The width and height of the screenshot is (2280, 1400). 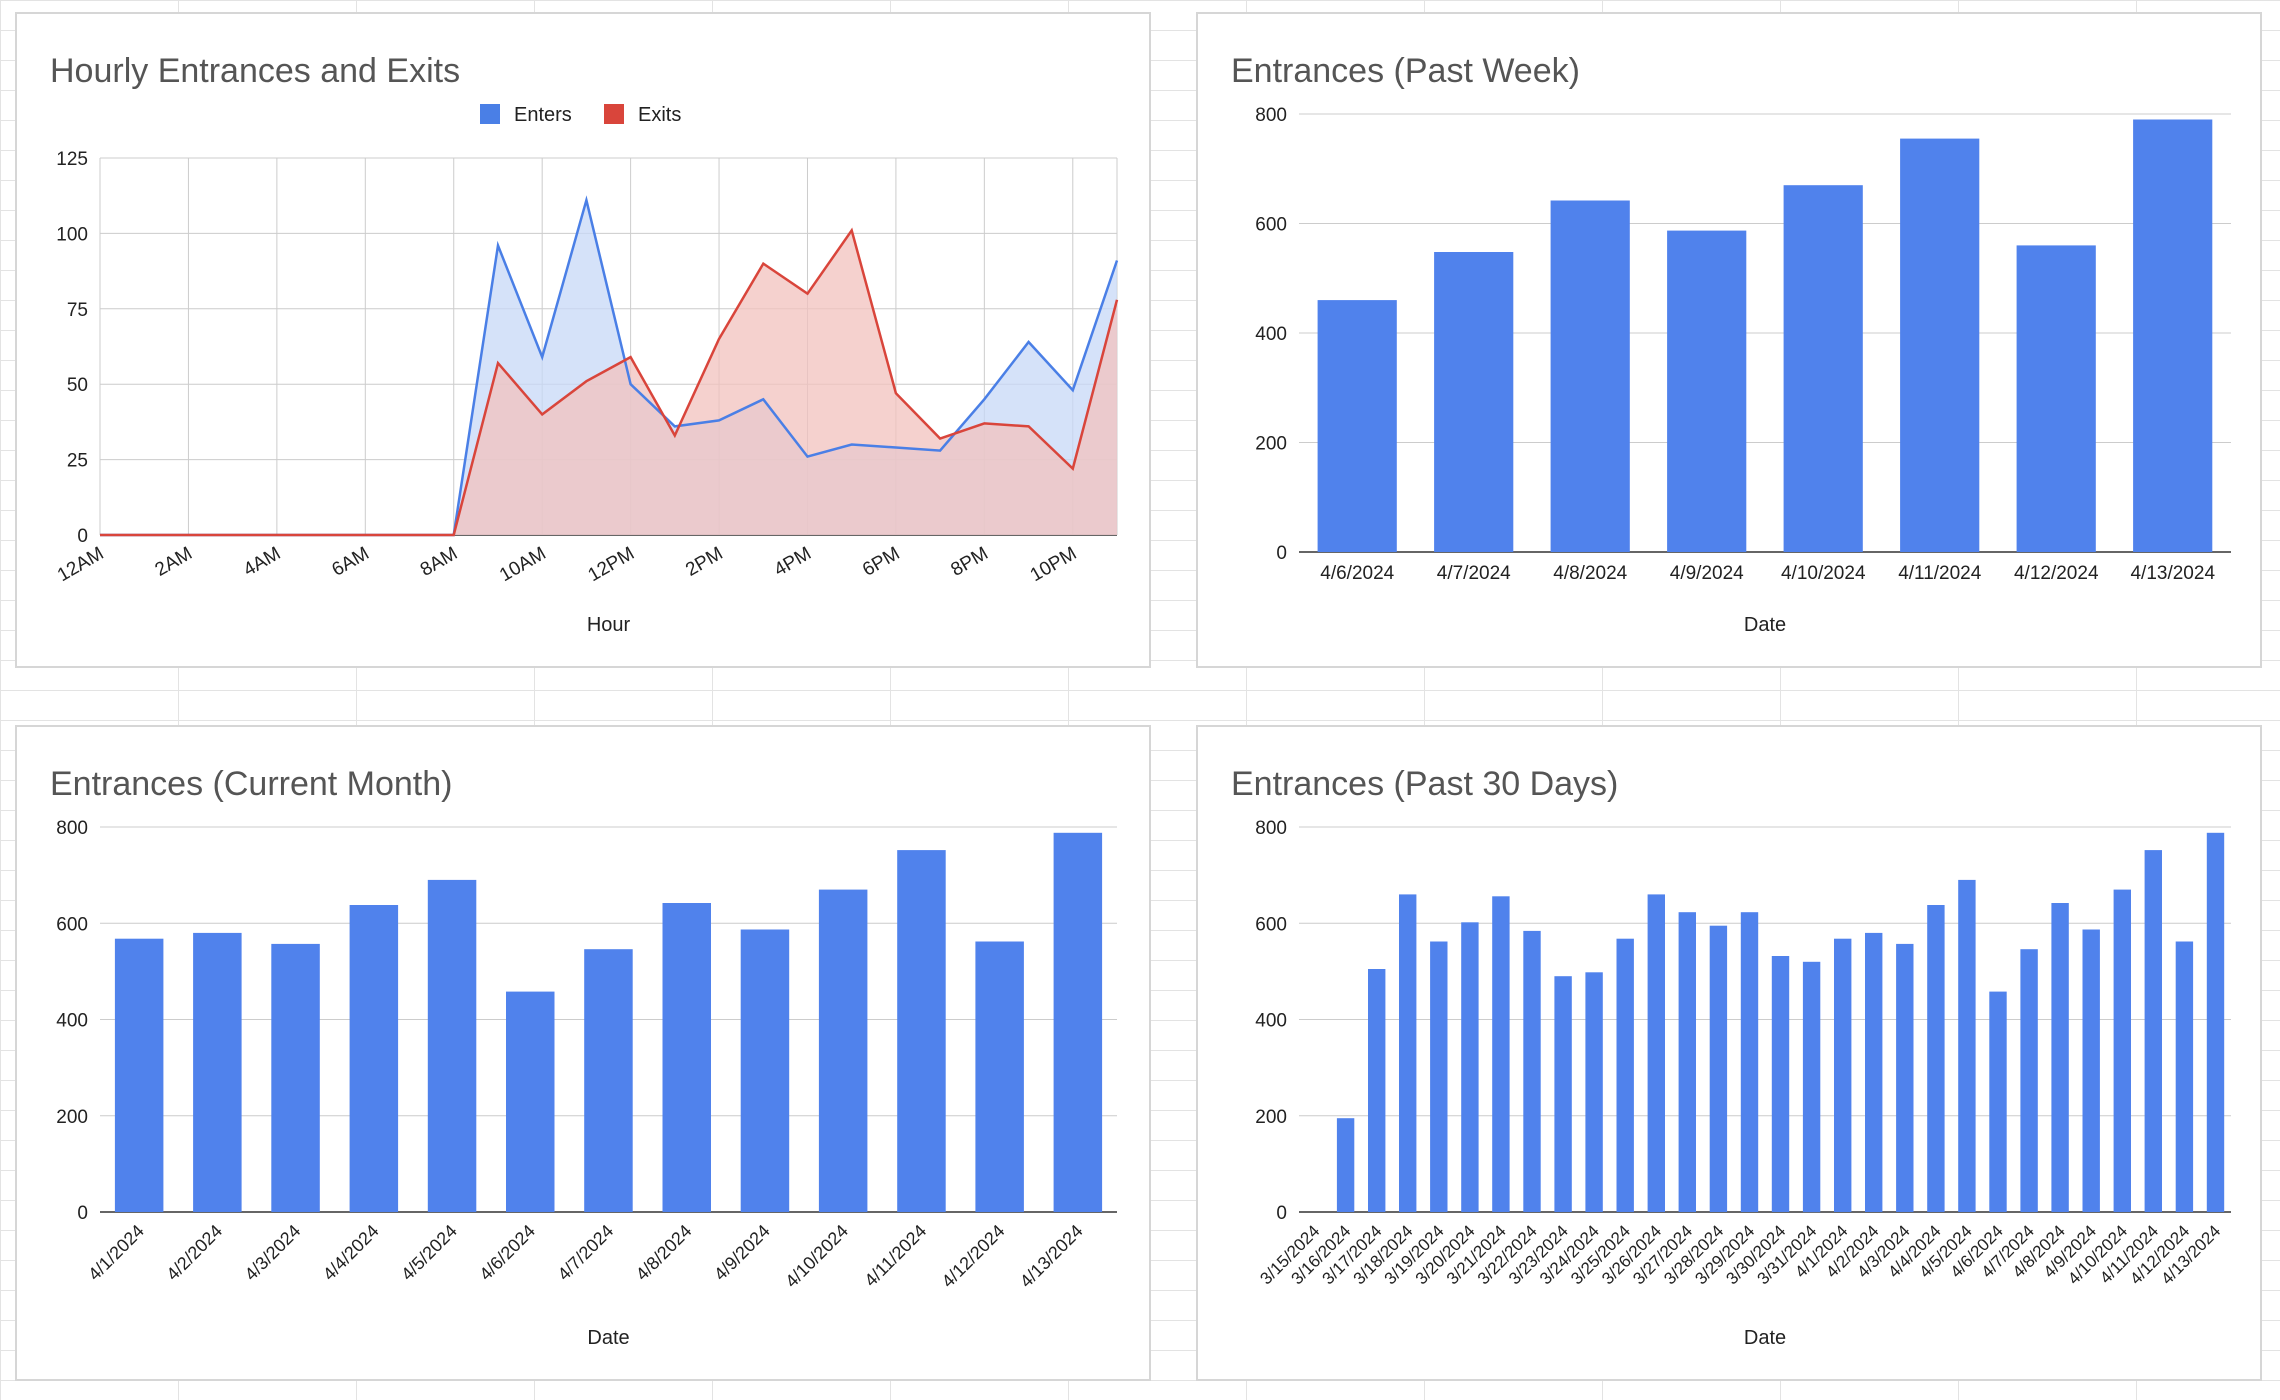 What do you see at coordinates (881, 562) in the screenshot?
I see `x-tick-label: 6PM` at bounding box center [881, 562].